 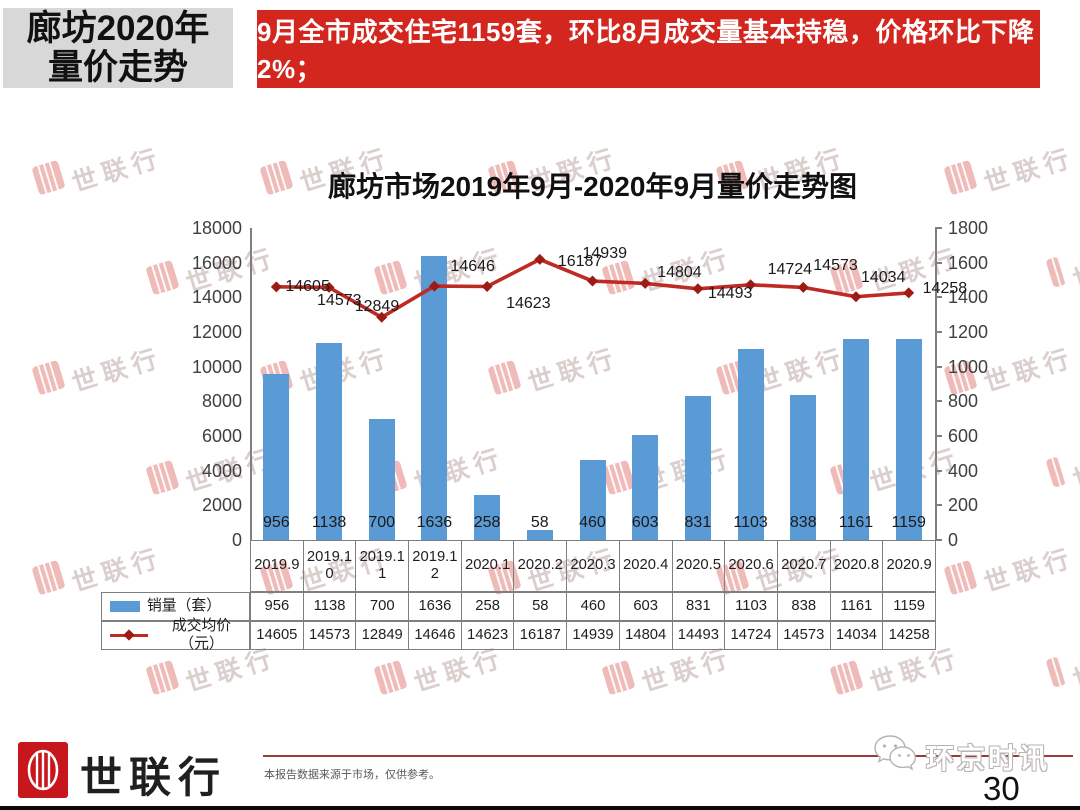 I want to click on bar-2020.4, so click(x=645, y=487).